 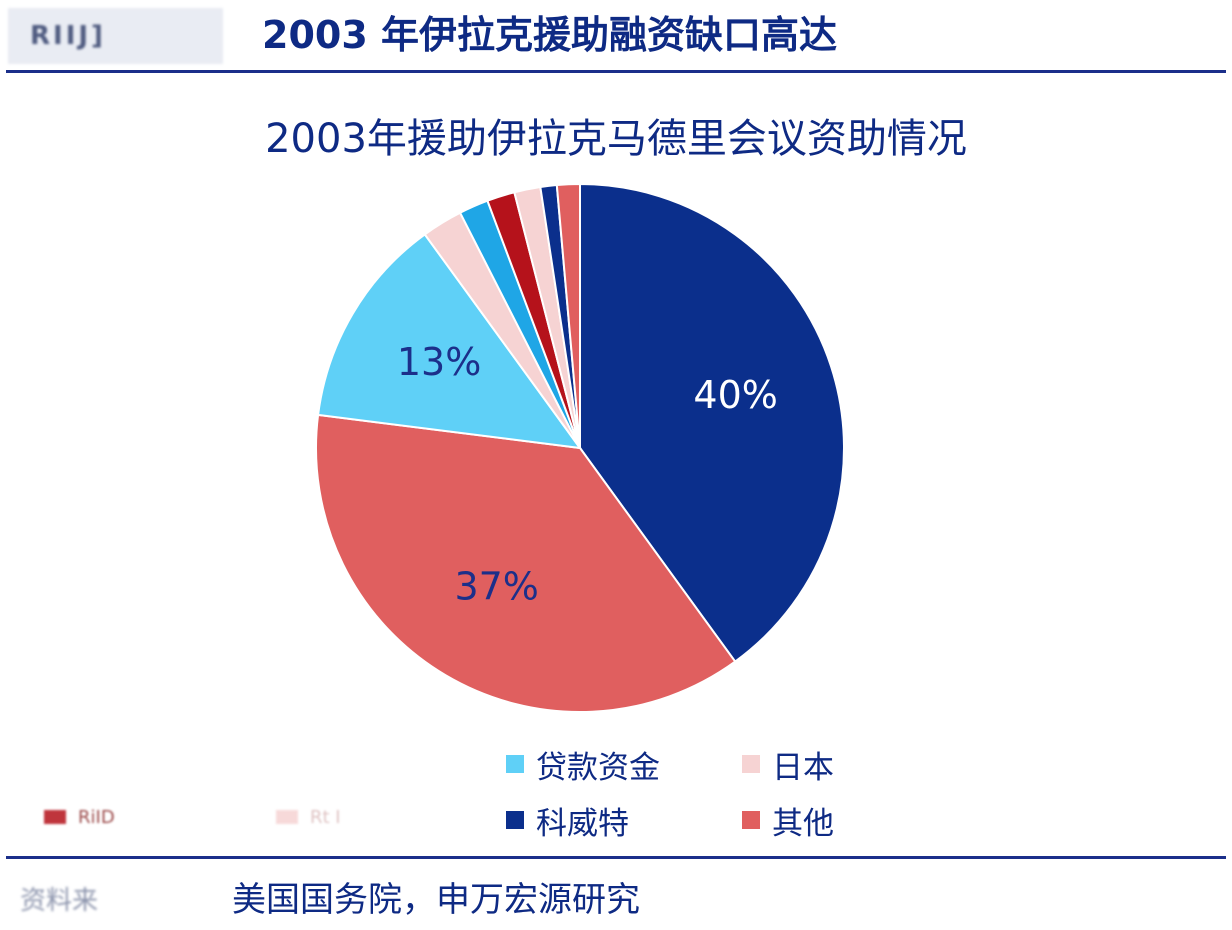 I want to click on legend-swatch-loan, so click(x=515, y=764).